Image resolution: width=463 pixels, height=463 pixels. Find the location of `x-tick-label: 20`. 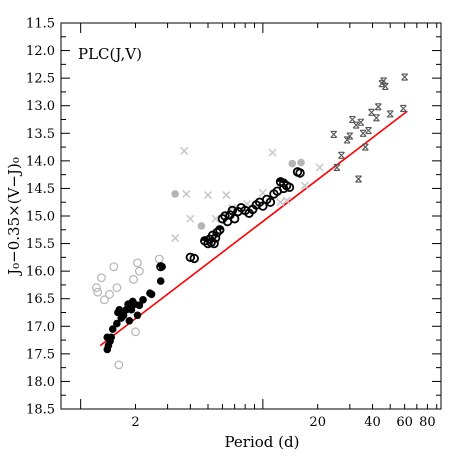

x-tick-label: 20 is located at coordinates (317, 422).